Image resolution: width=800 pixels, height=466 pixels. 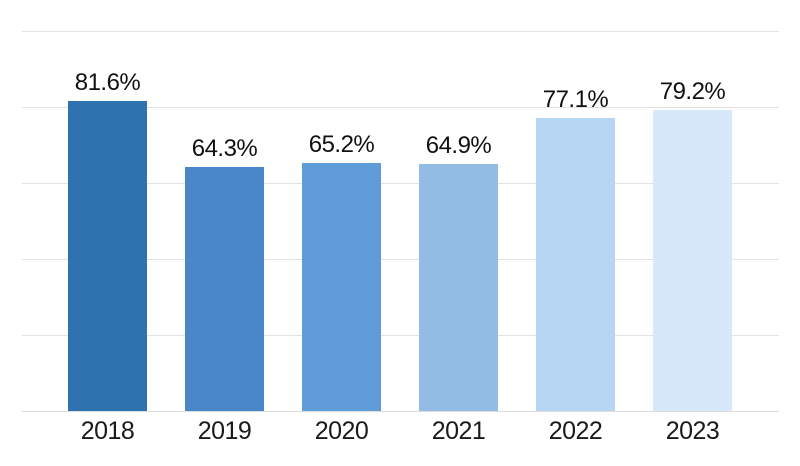 What do you see at coordinates (107, 431) in the screenshot?
I see `x-axis-tick-label-2018: 2018` at bounding box center [107, 431].